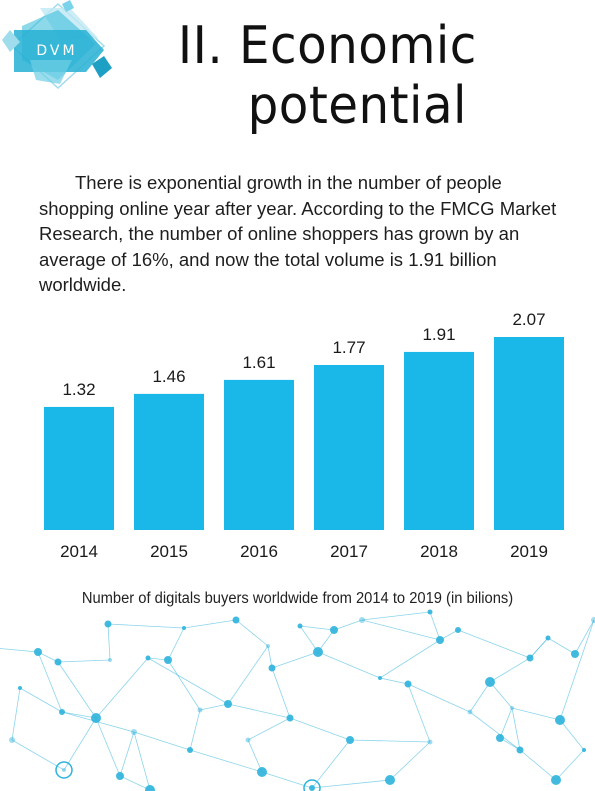 This screenshot has height=791, width=595. What do you see at coordinates (528, 319) in the screenshot?
I see `value-label-2019: 2.07` at bounding box center [528, 319].